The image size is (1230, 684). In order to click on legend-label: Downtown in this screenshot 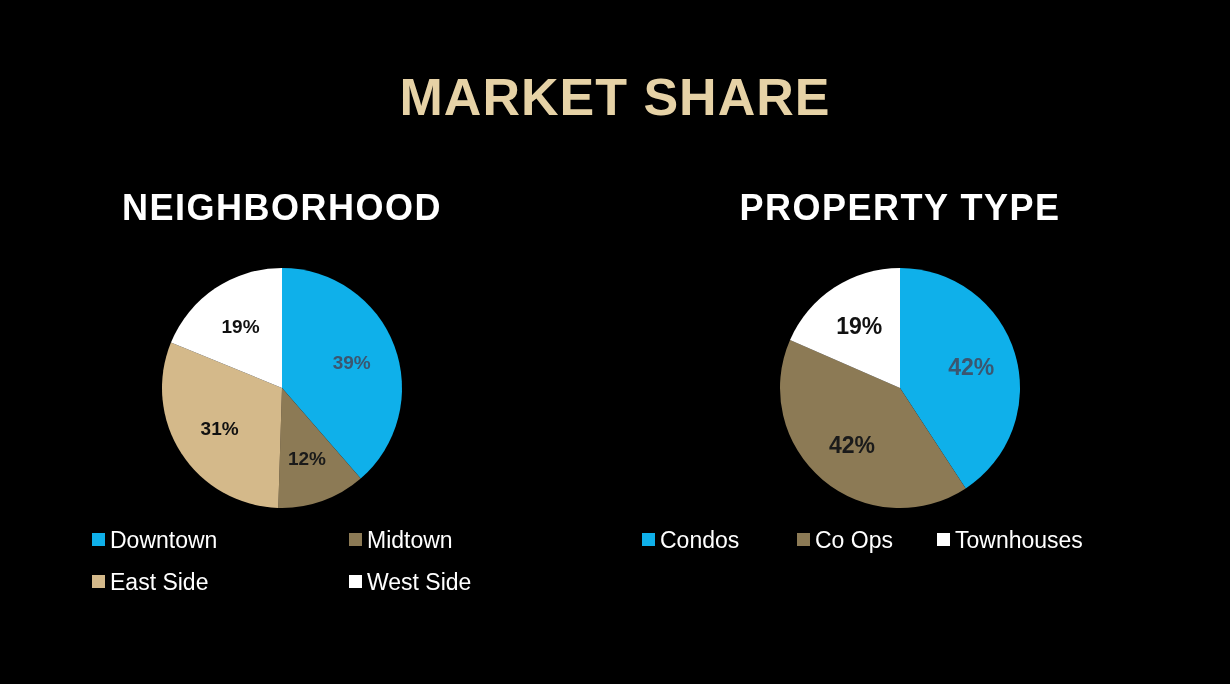, I will do `click(164, 540)`.